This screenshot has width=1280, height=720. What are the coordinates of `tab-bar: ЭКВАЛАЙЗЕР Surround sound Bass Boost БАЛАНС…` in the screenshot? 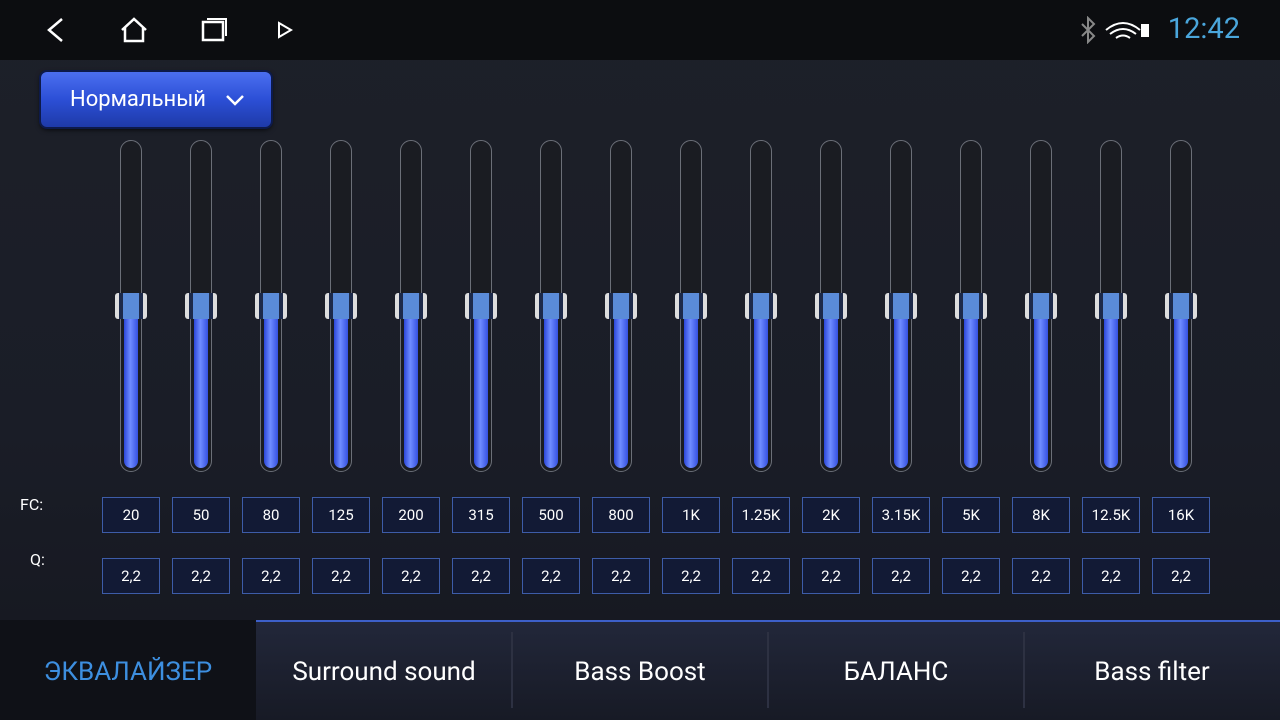 It's located at (640, 670).